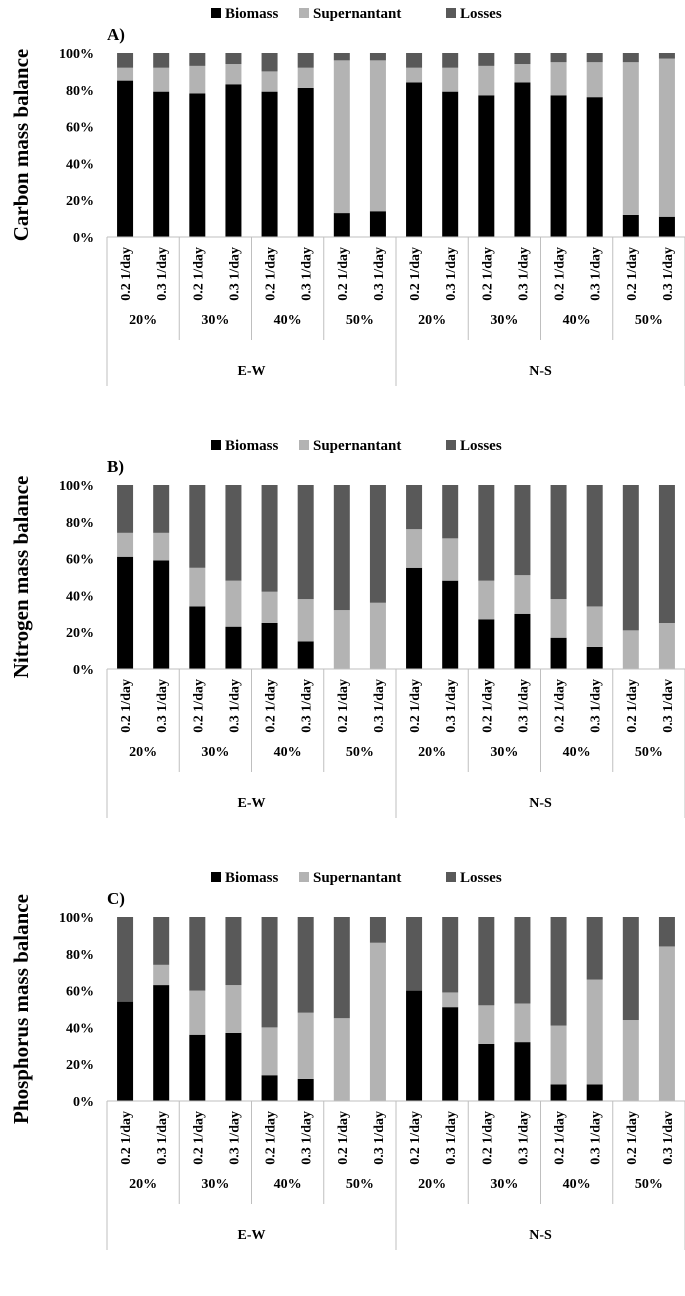 The image size is (685, 1296). Describe the element at coordinates (357, 878) in the screenshot. I see `legend-label-supernantant: Supernantant` at that location.